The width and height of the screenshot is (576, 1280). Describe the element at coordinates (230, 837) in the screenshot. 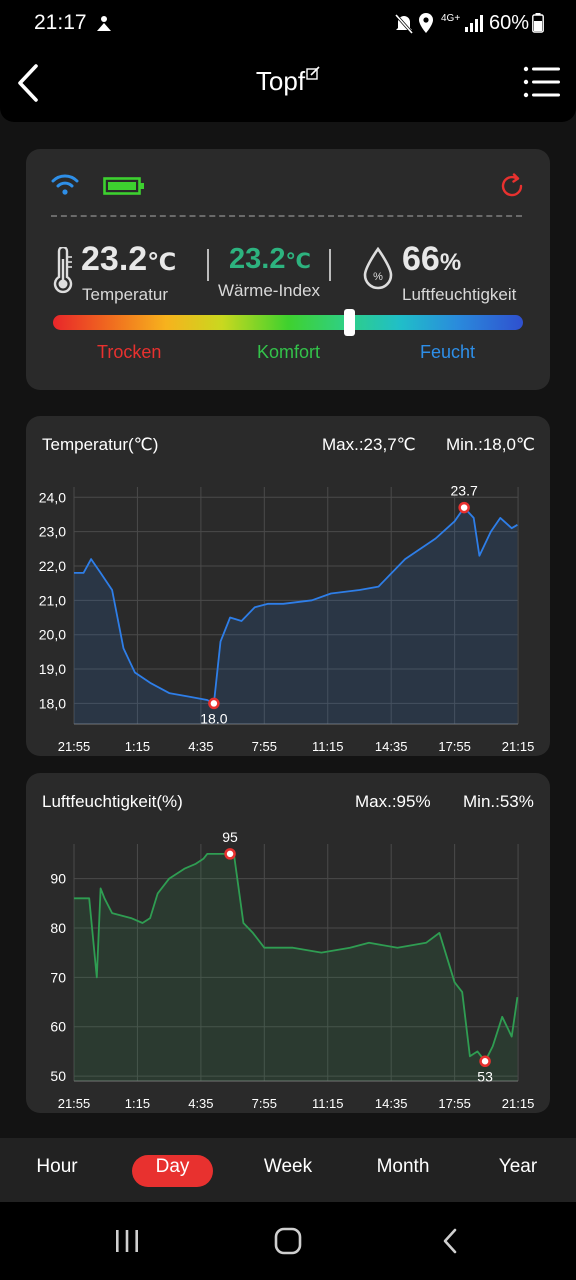

I see `hum-max-value-label: 95` at that location.